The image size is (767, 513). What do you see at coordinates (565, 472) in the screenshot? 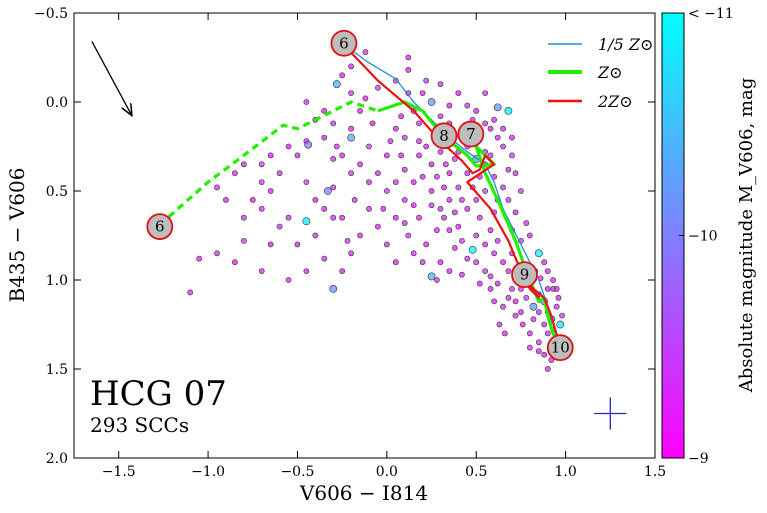
I see `x-tick-label: 1.0` at bounding box center [565, 472].